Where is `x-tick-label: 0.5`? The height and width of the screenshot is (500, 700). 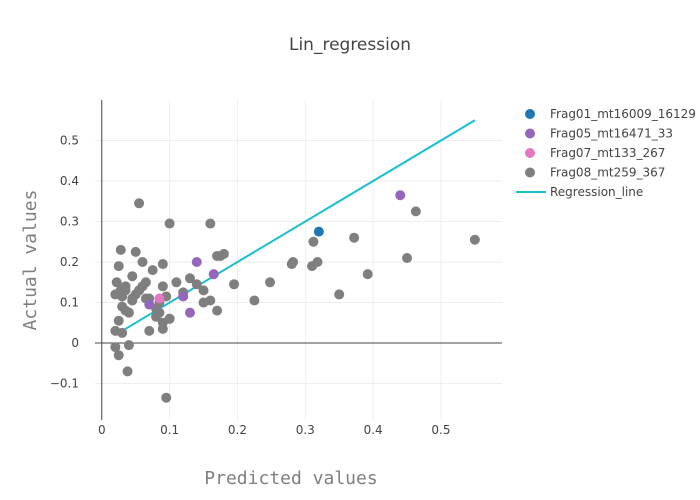 x-tick-label: 0.5 is located at coordinates (440, 430).